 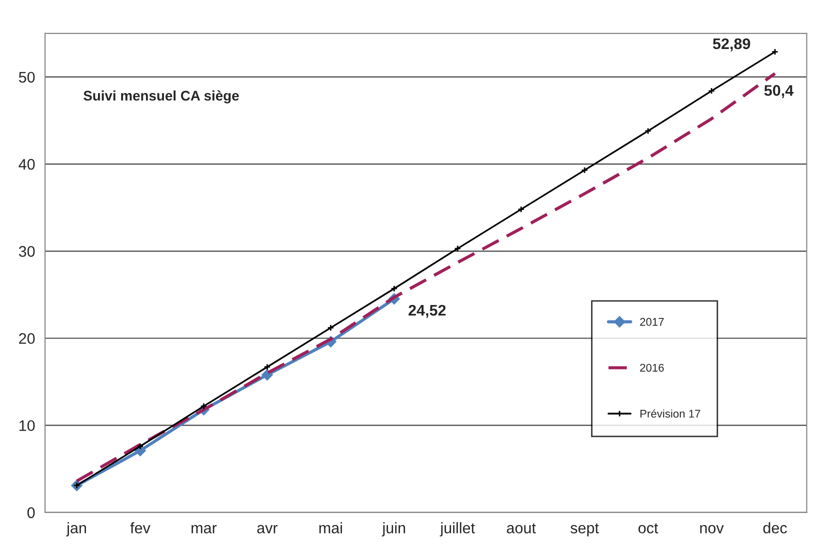 What do you see at coordinates (27, 338) in the screenshot?
I see `y-tick-label: 20` at bounding box center [27, 338].